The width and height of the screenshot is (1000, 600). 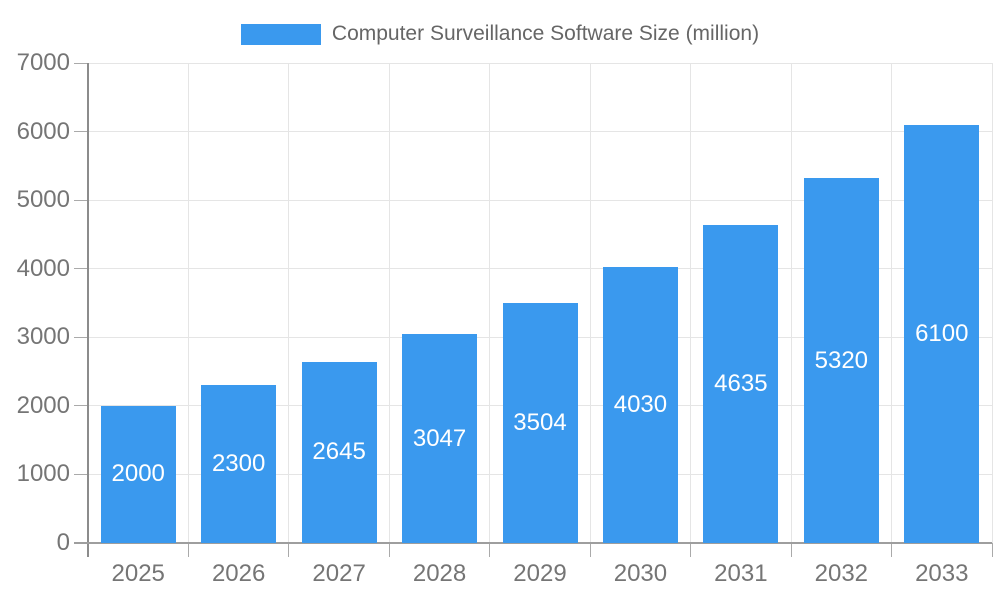 I want to click on bar-2030, so click(x=640, y=404).